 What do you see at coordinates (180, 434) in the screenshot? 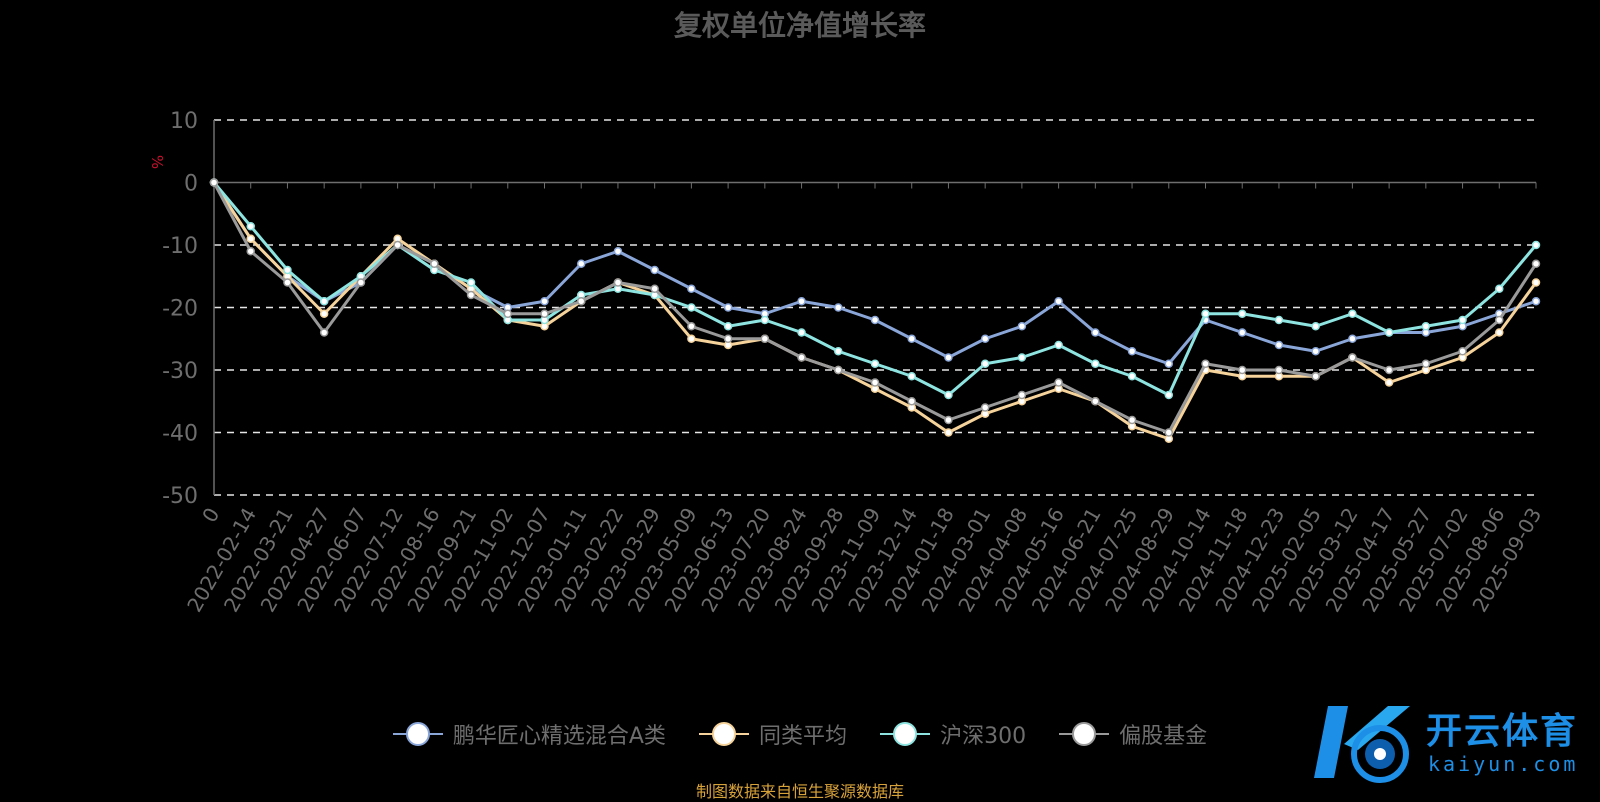
I see `y-tick-label: -40` at bounding box center [180, 434].